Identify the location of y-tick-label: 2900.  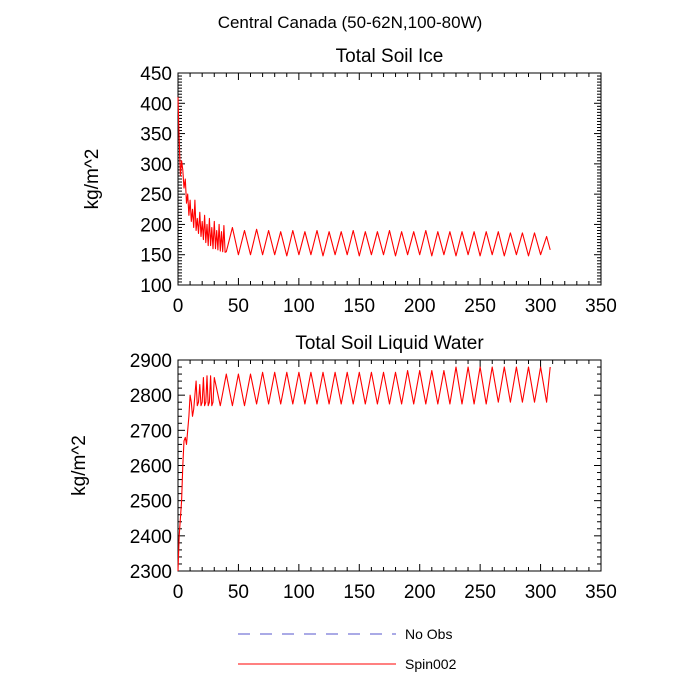
(151, 361).